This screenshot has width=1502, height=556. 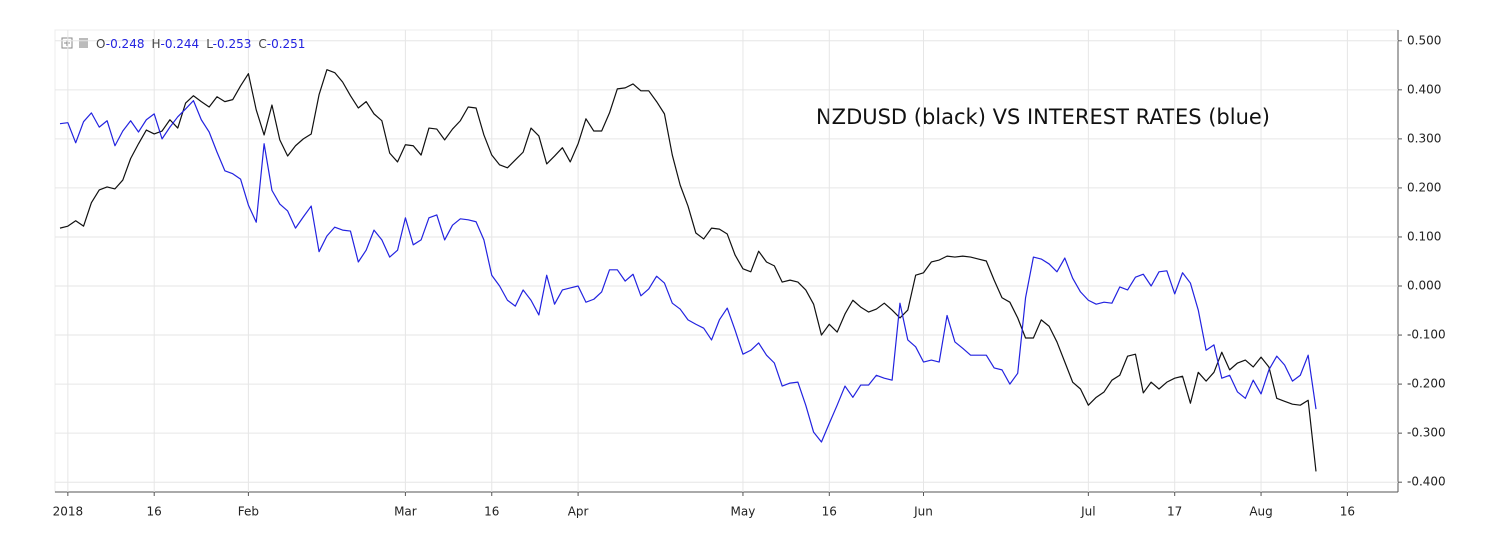 What do you see at coordinates (180, 44) in the screenshot?
I see `ohlc-value: -0.244` at bounding box center [180, 44].